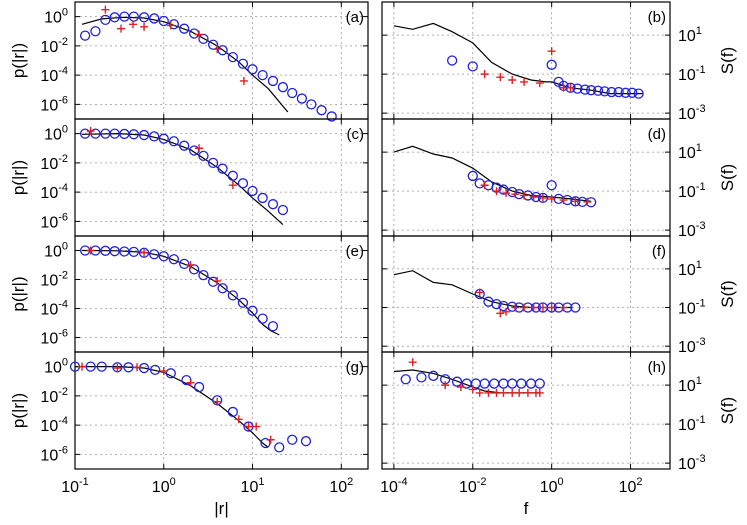 Image resolution: width=747 pixels, height=525 pixels. I want to click on panel-label: (c), so click(356, 134).